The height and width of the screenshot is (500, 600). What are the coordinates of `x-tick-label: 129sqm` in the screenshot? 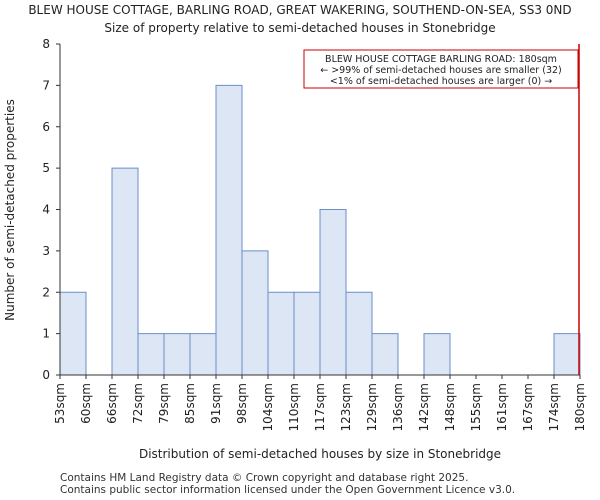 It's located at (372, 407).